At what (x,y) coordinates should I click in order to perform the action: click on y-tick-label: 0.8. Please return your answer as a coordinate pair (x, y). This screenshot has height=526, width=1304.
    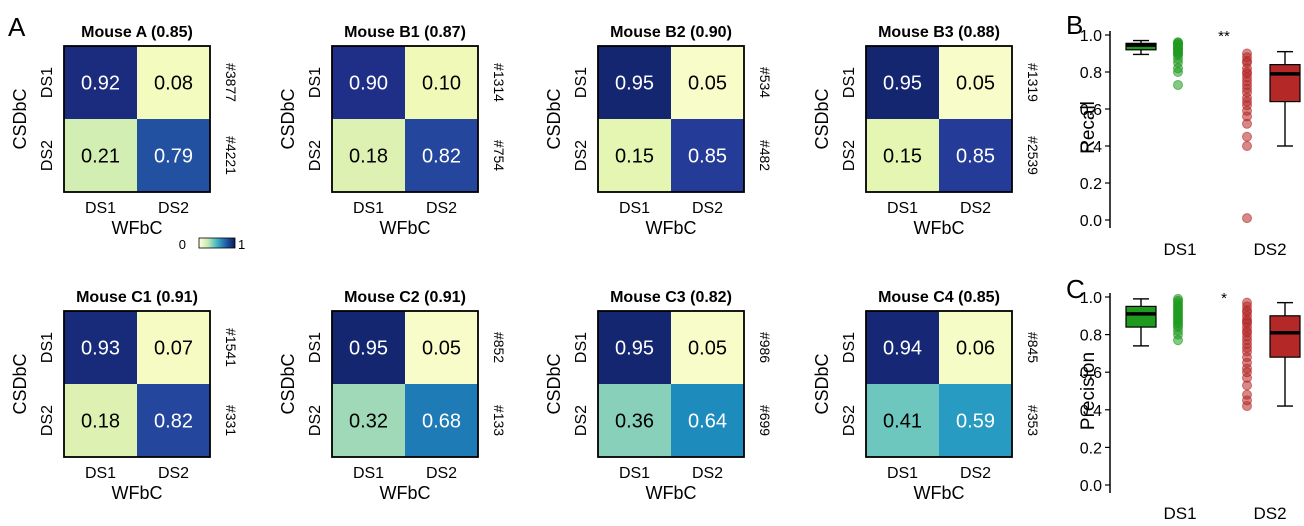
    Looking at the image, I should click on (1091, 336).